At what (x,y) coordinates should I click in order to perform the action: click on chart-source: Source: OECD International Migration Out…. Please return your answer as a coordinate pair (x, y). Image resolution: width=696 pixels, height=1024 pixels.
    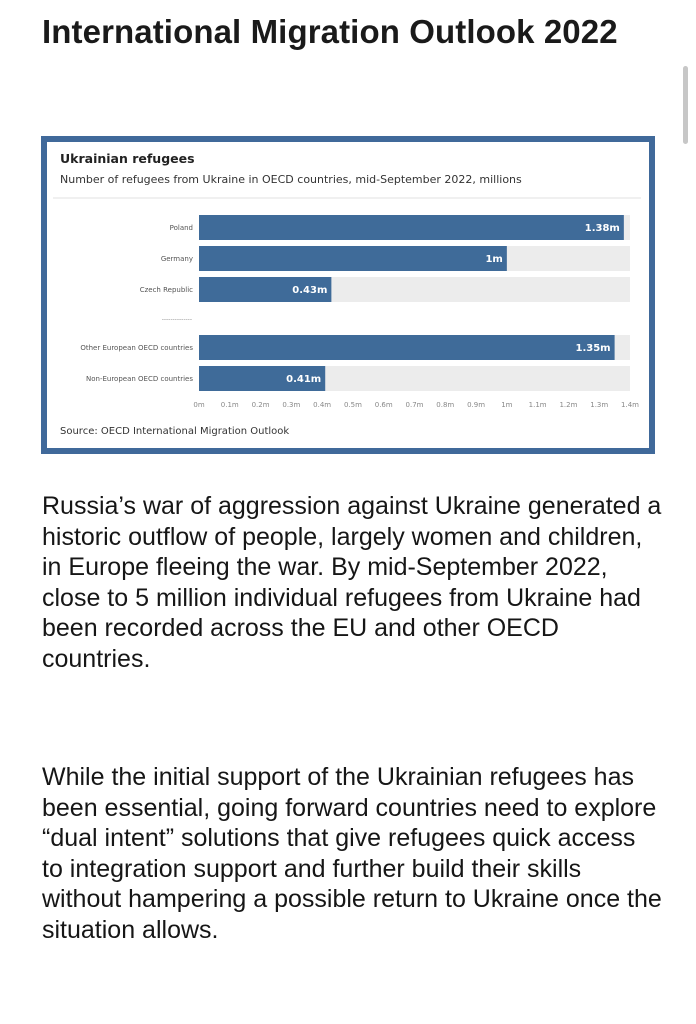
    Looking at the image, I should click on (174, 431).